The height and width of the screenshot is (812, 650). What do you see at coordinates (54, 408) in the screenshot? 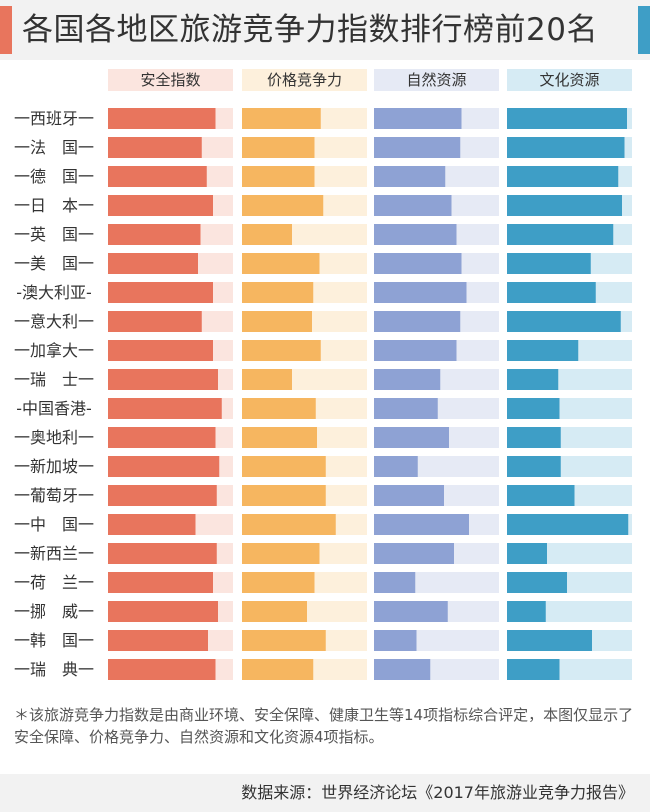
I see `row-label: -中国香港-` at bounding box center [54, 408].